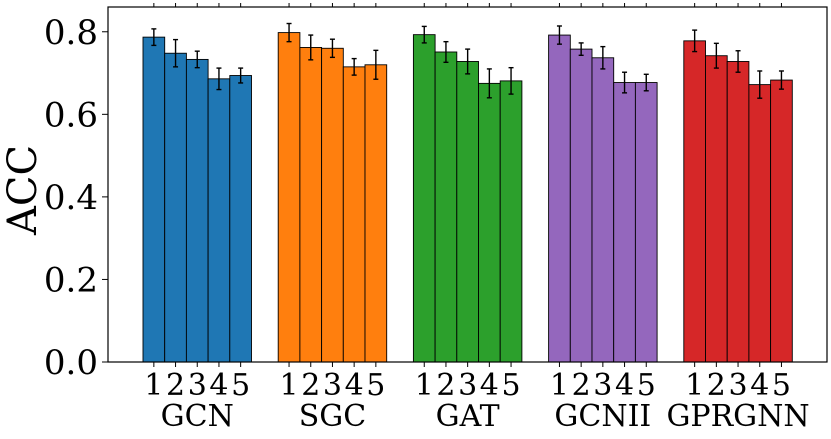  What do you see at coordinates (71, 33) in the screenshot?
I see `y-tick-label-4: 0.8` at bounding box center [71, 33].